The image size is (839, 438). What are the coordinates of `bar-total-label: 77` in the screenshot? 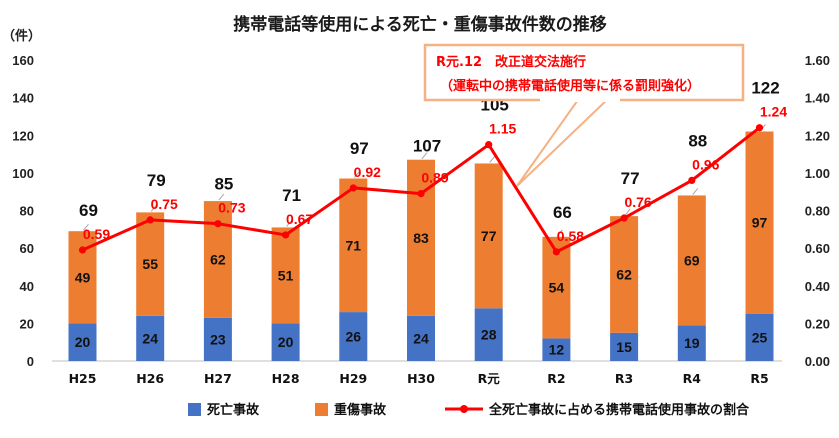 It's located at (630, 178).